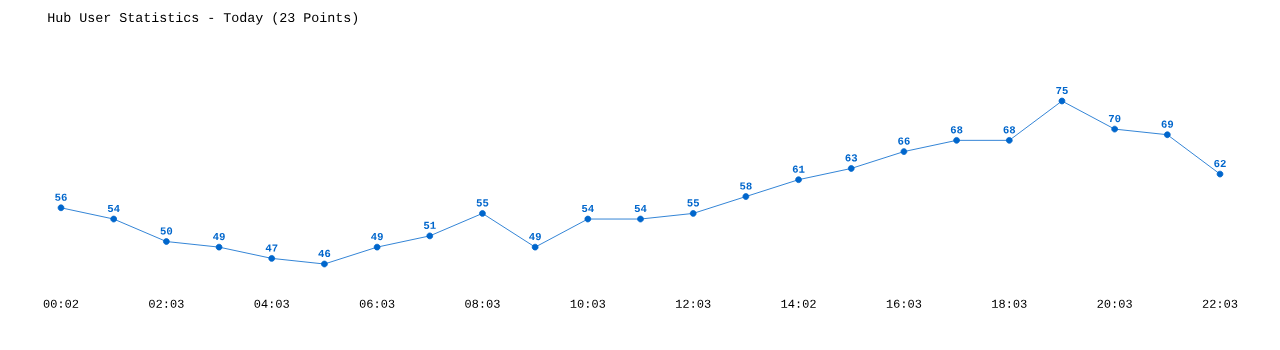 The height and width of the screenshot is (350, 1280). I want to click on x-tick-label: 06:03, so click(377, 303).